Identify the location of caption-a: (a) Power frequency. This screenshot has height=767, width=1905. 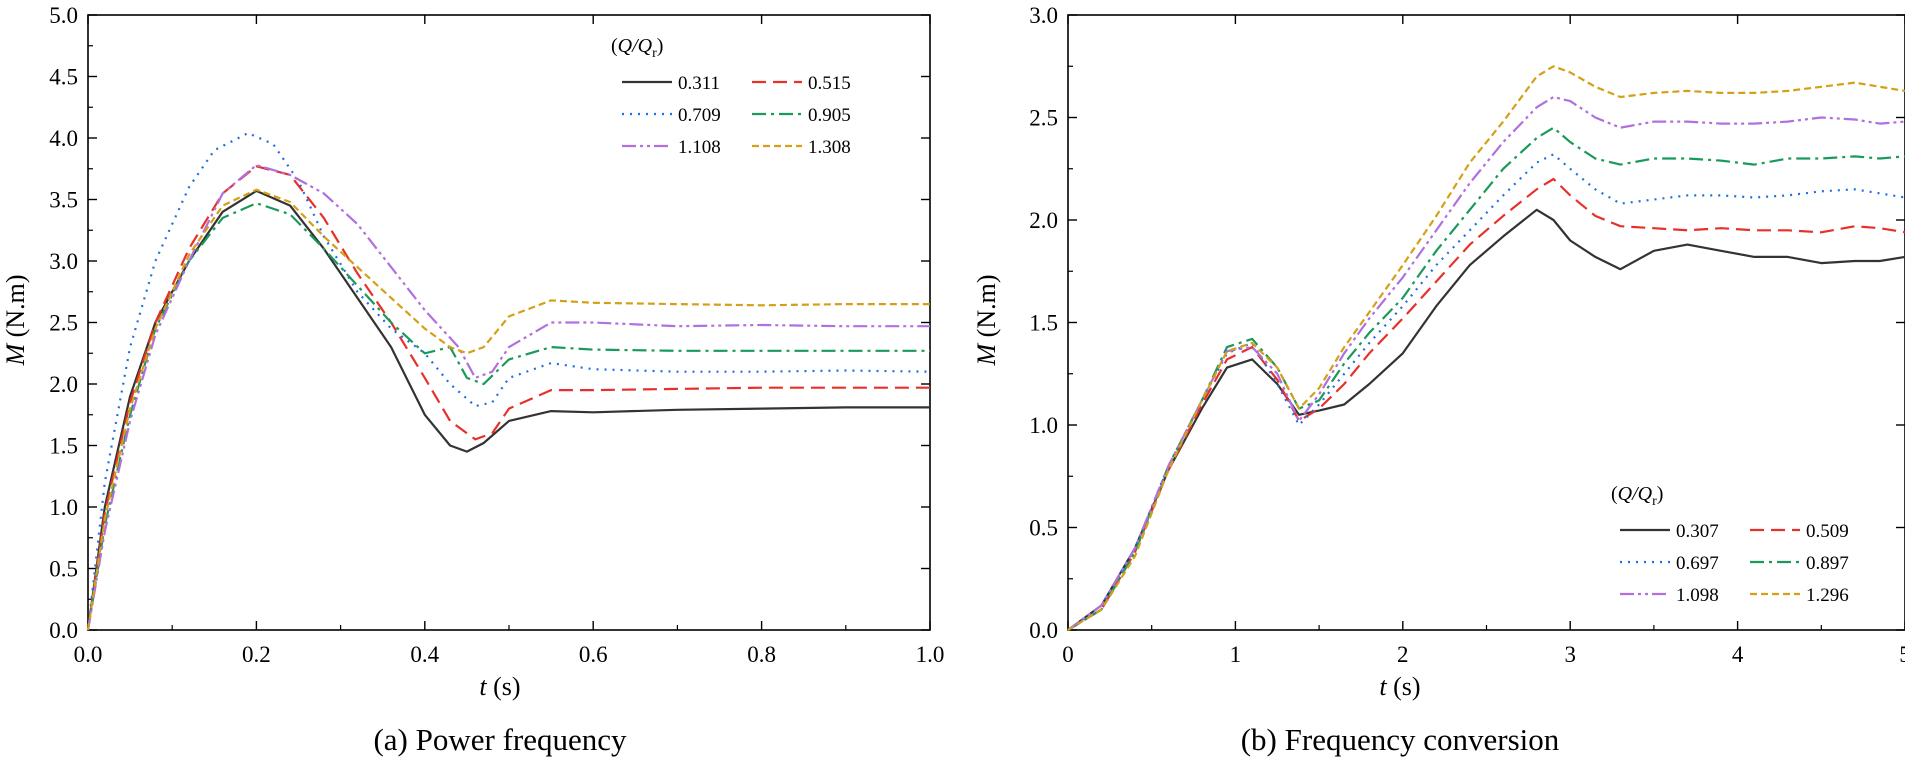
(500, 739).